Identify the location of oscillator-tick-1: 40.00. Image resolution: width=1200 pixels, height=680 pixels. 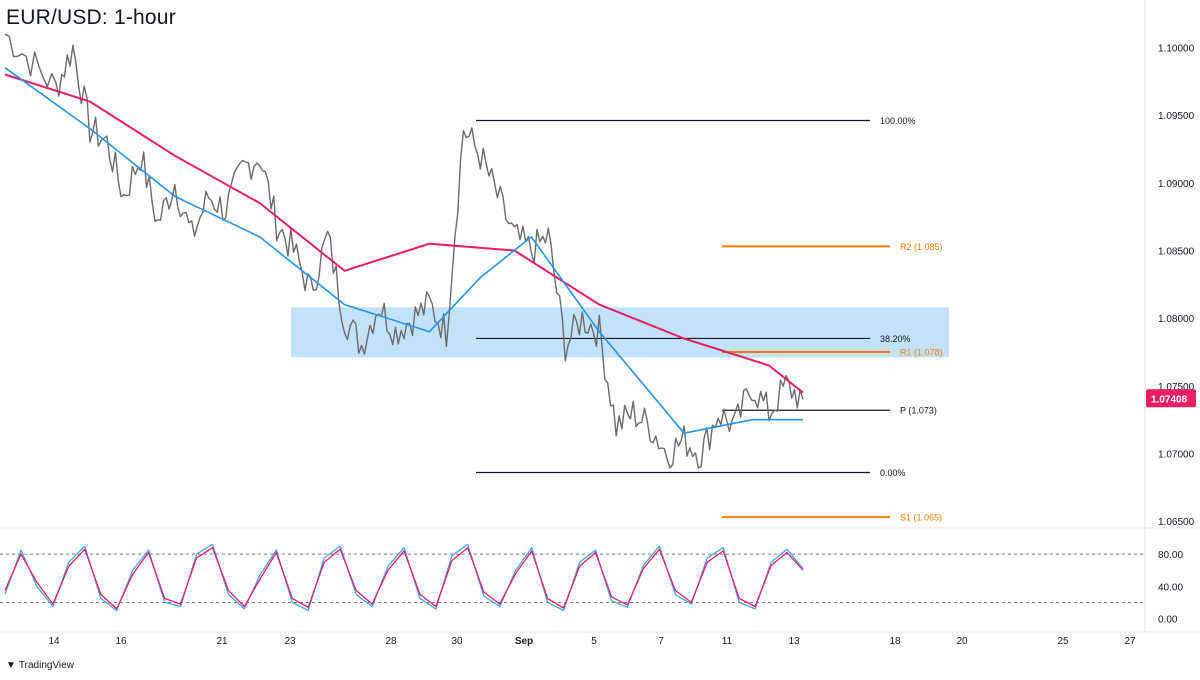
(1170, 587).